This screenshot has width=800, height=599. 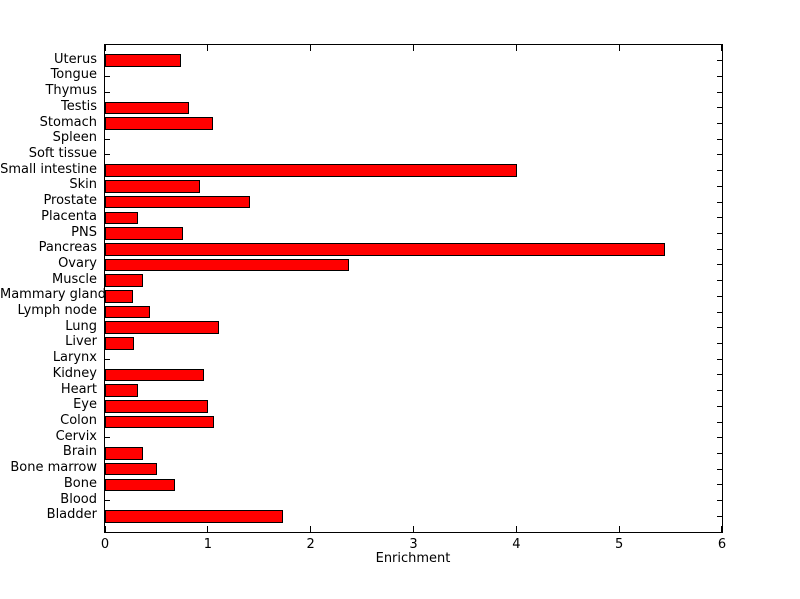 What do you see at coordinates (84, 232) in the screenshot?
I see `y-label-pns: PNS` at bounding box center [84, 232].